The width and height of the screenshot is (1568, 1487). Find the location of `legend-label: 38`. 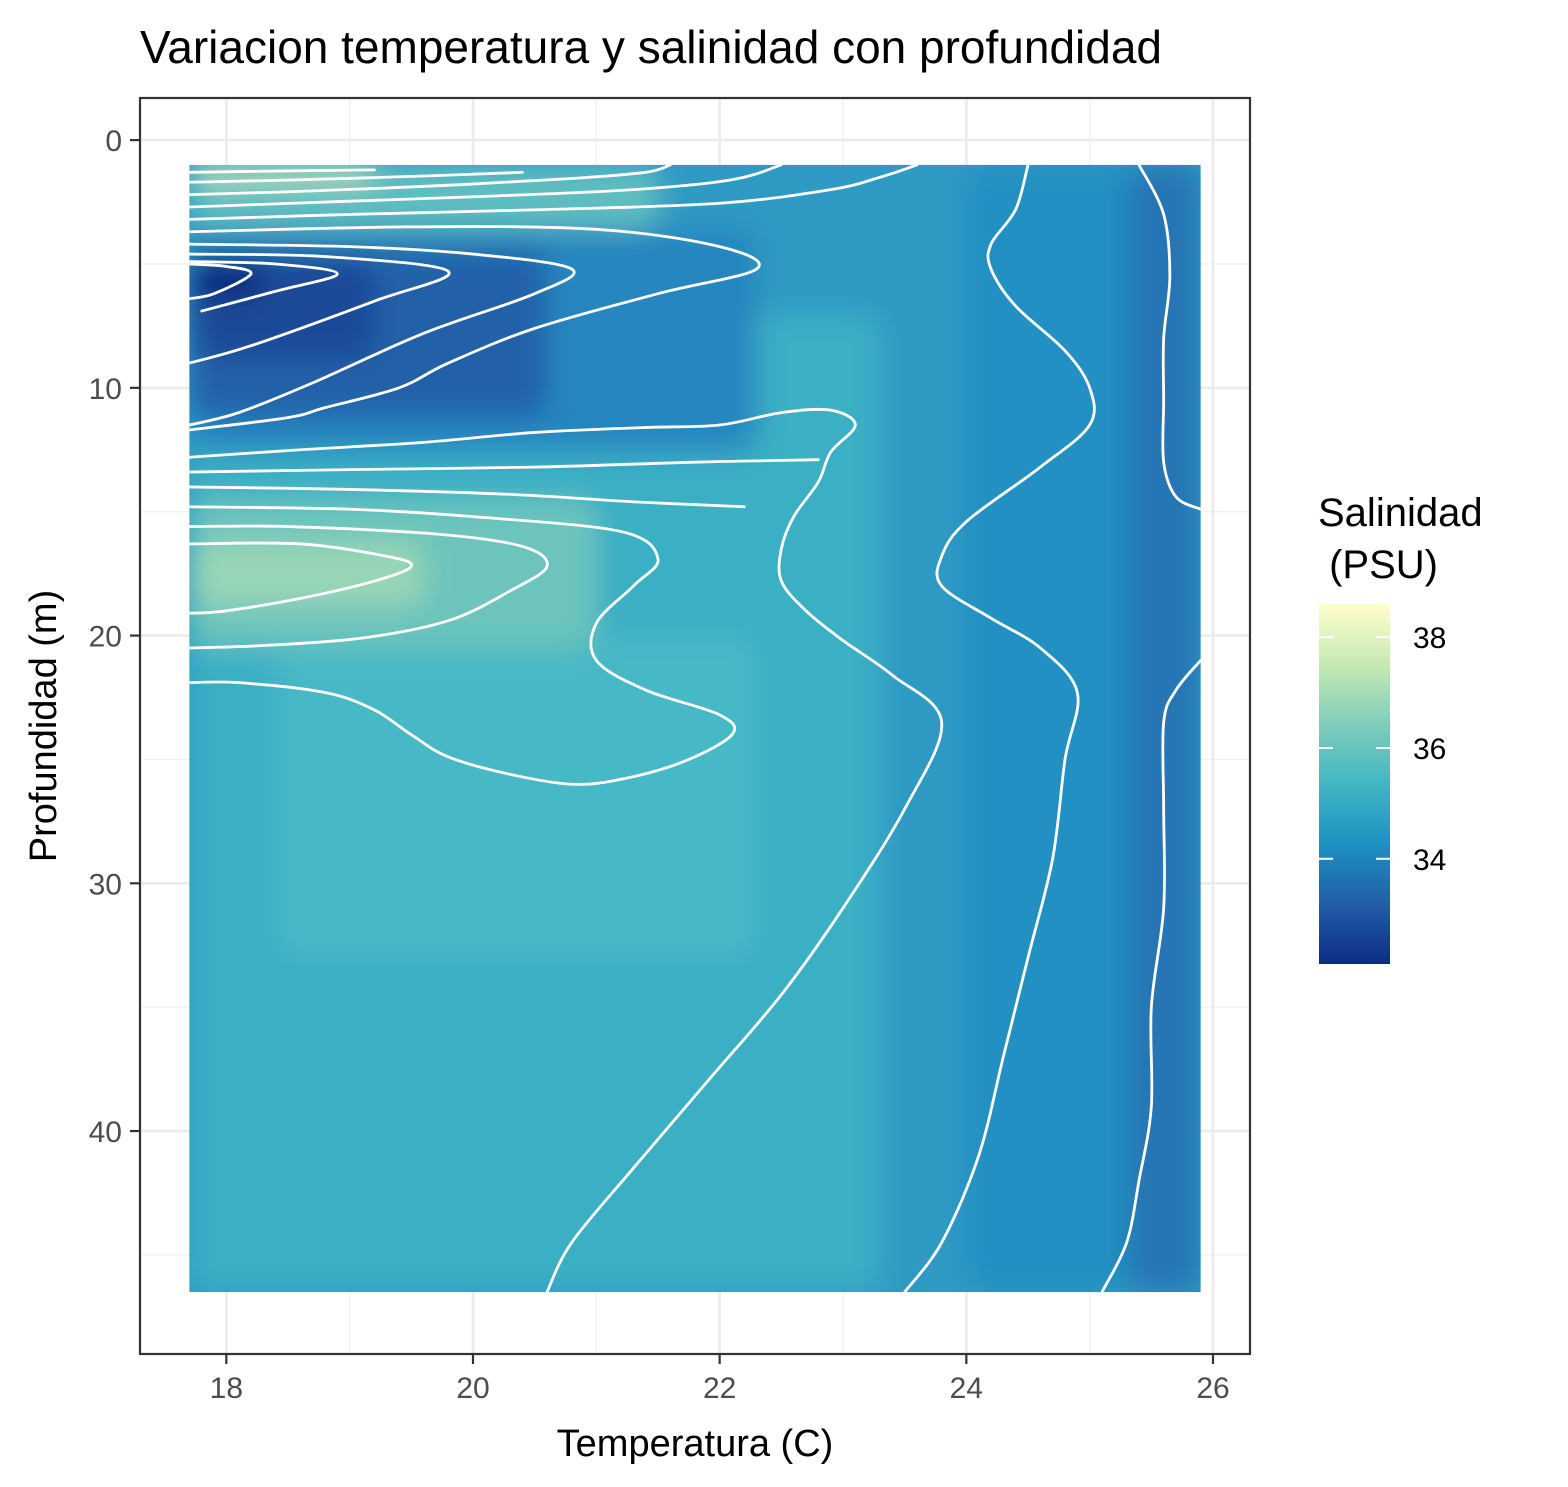

legend-label: 38 is located at coordinates (1429, 638).